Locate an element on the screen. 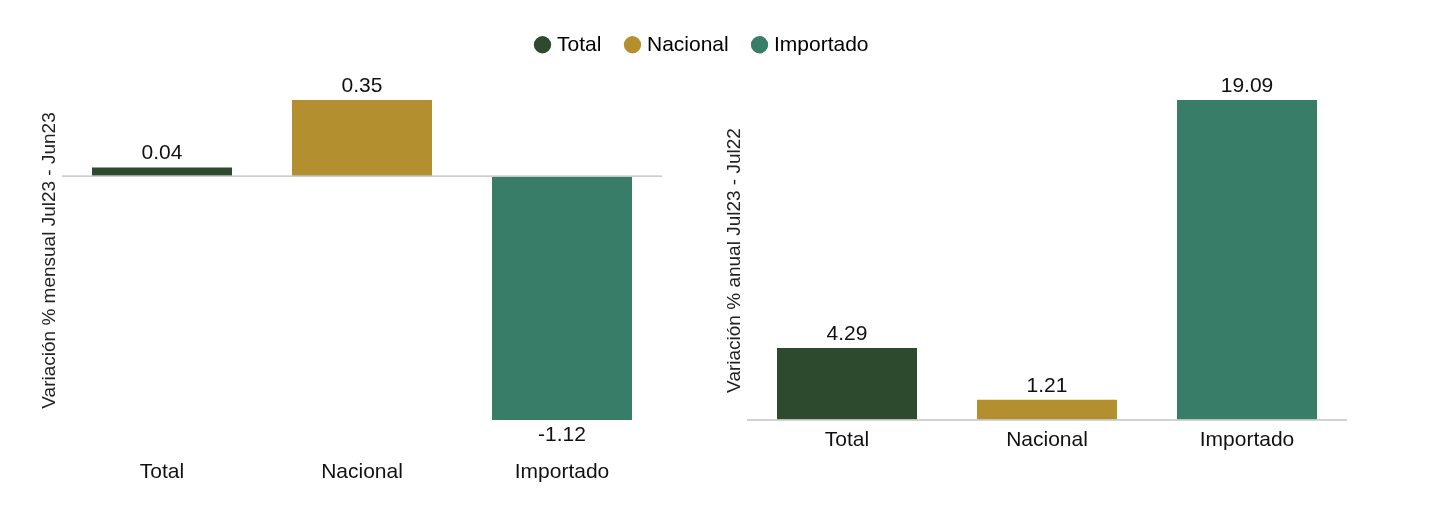  y-axis-title: Variación % anual Jul23 - Jul22 is located at coordinates (733, 260).